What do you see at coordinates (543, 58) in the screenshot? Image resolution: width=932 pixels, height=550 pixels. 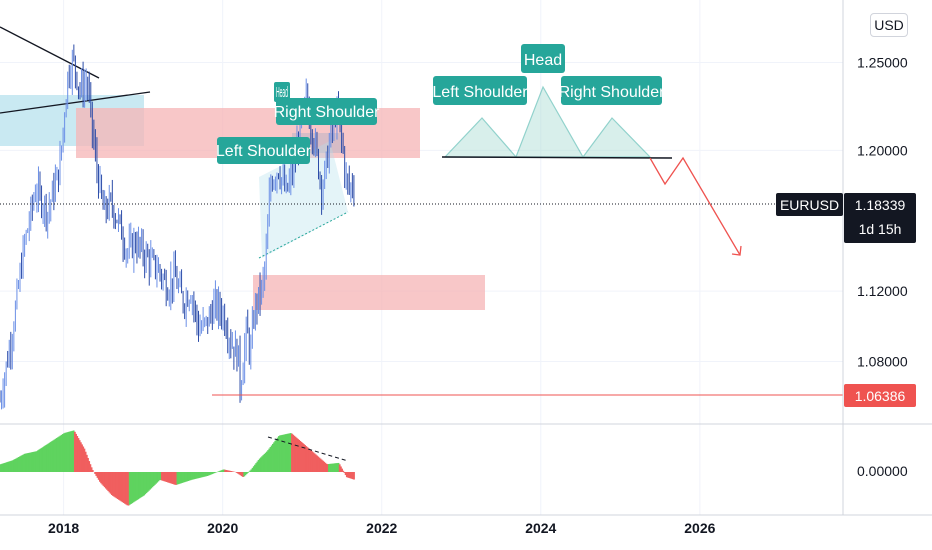 I see `label-head-pattern: Head` at bounding box center [543, 58].